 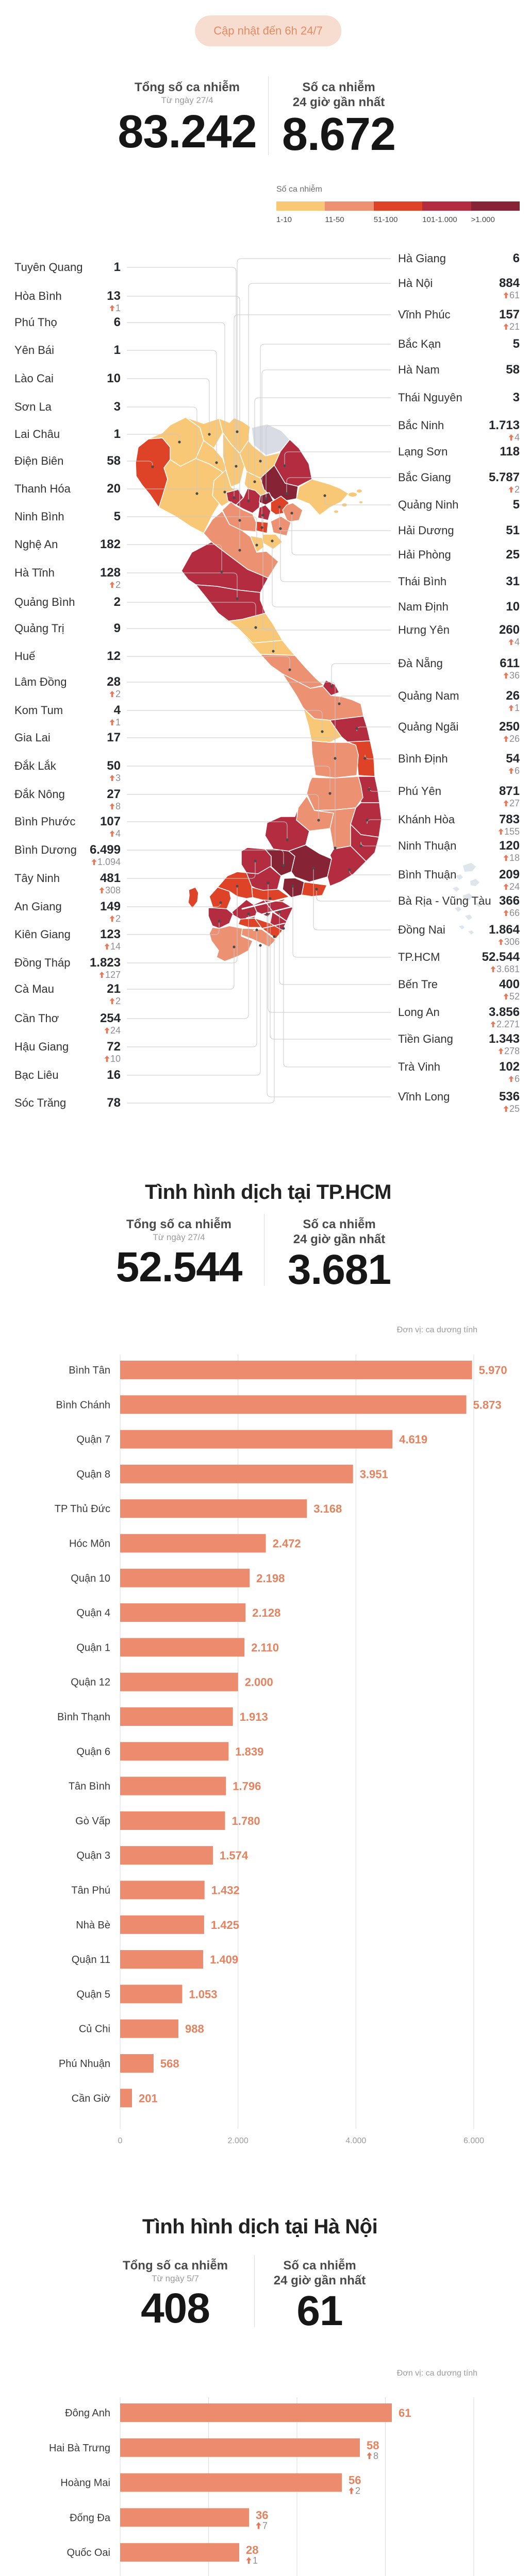 What do you see at coordinates (249, 1751) in the screenshot?
I see `svg-text: 1.839` at bounding box center [249, 1751].